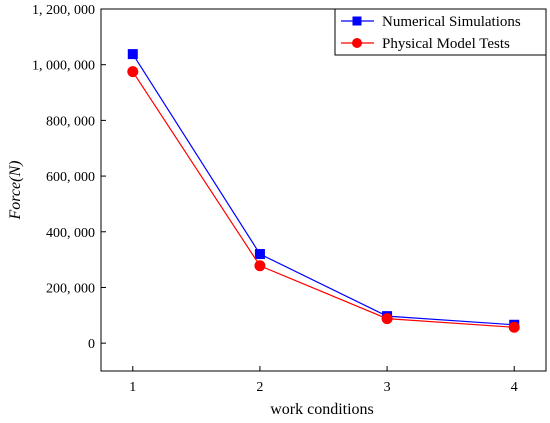 The height and width of the screenshot is (423, 550). What do you see at coordinates (446, 44) in the screenshot?
I see `legend-label-physical: Physical Model Tests` at bounding box center [446, 44].